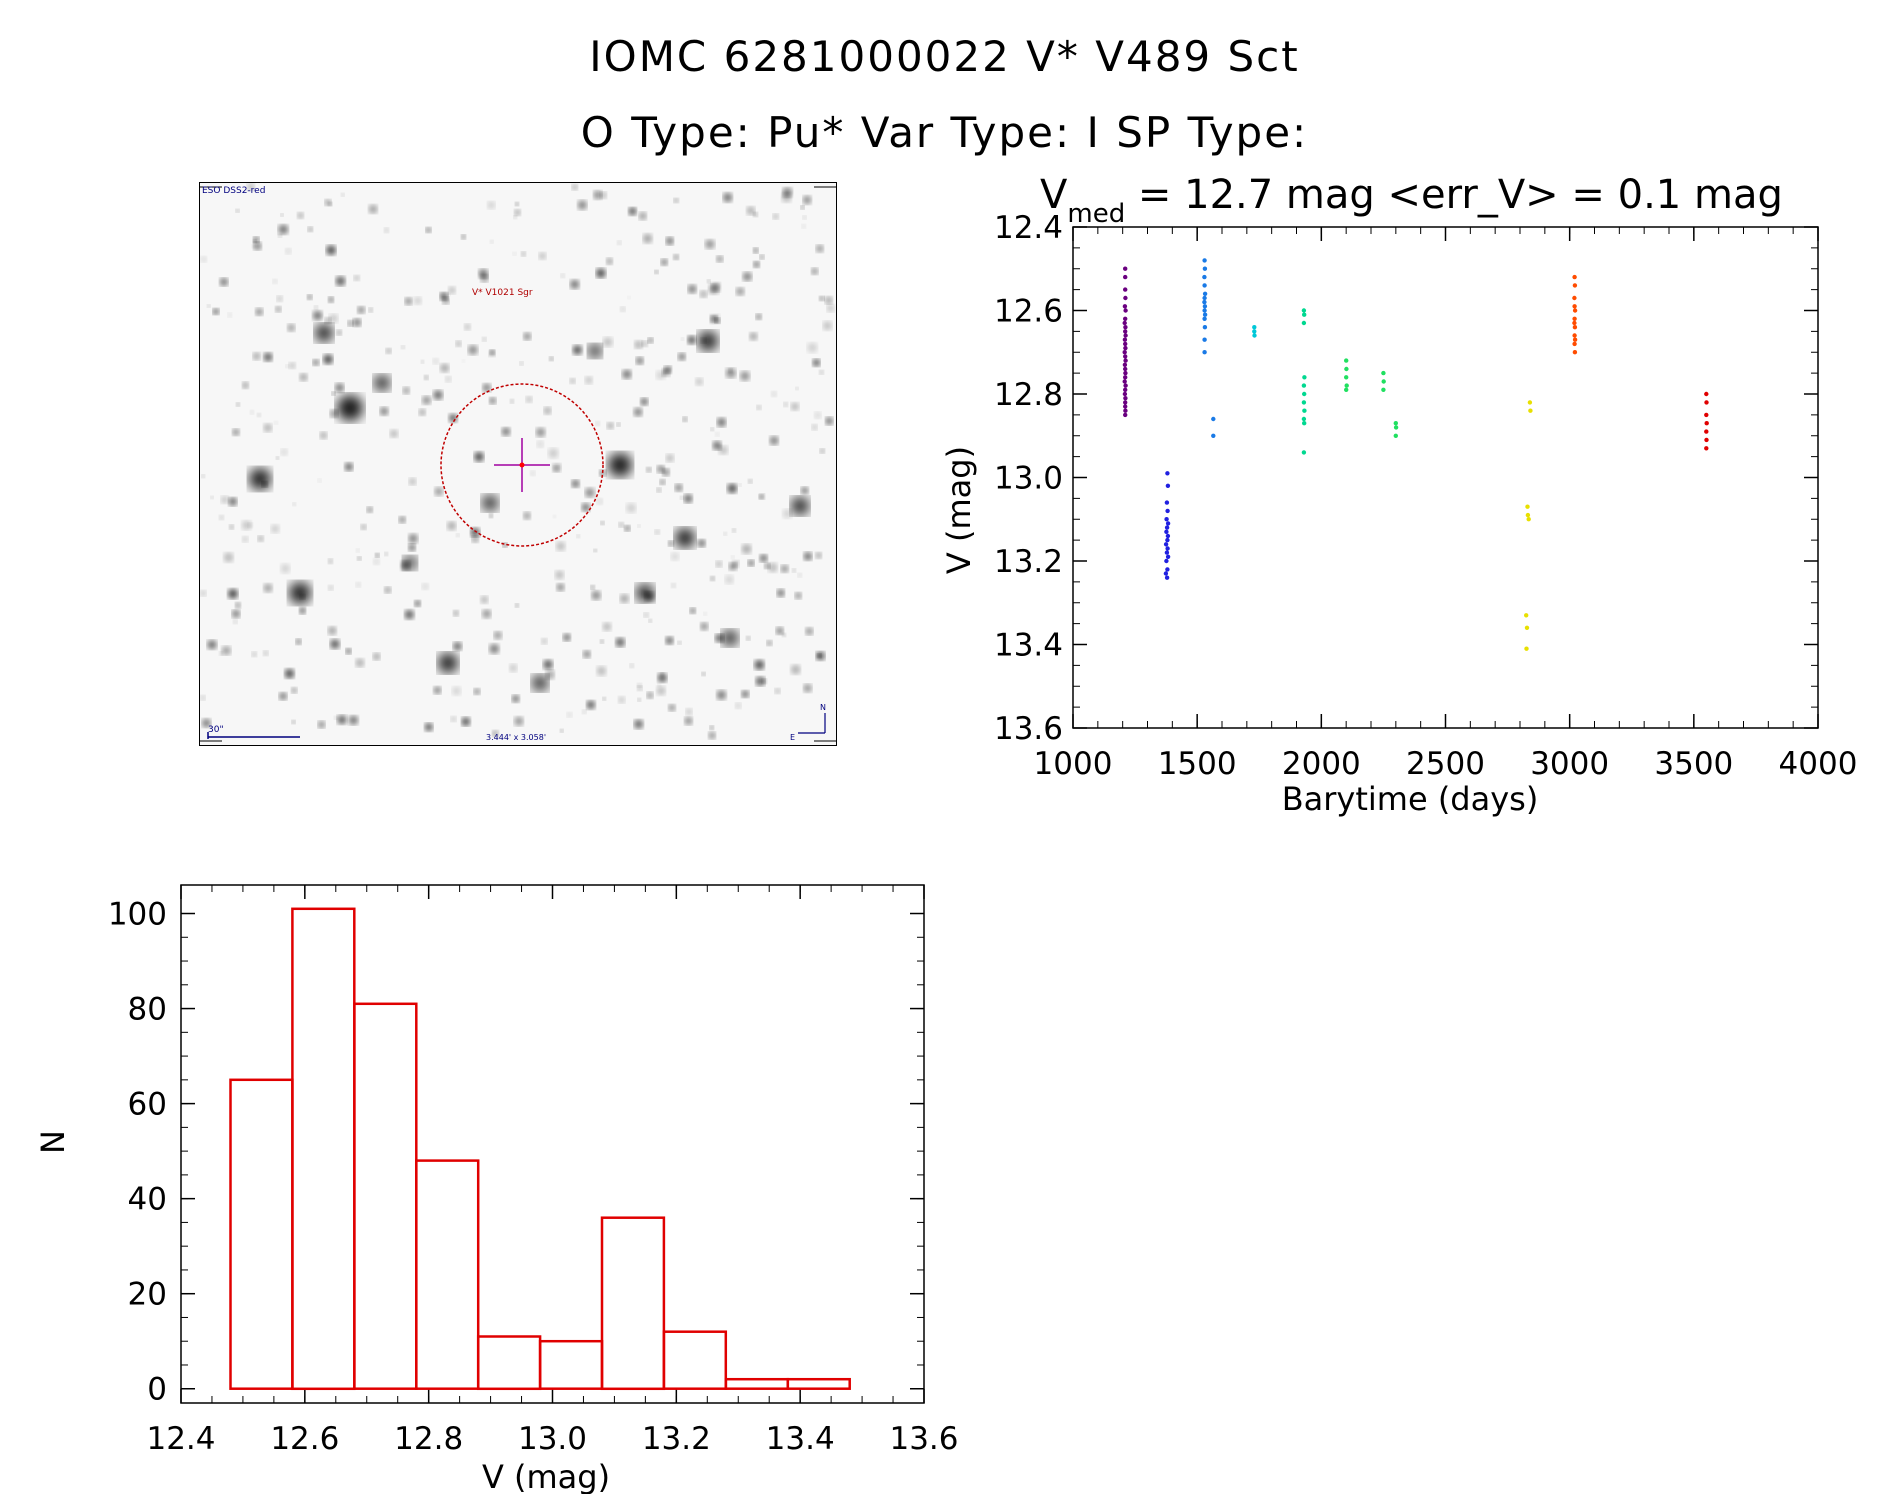 Image resolution: width=1889 pixels, height=1494 pixels. I want to click on histogram-x-tick-label: 13.4, so click(800, 1439).